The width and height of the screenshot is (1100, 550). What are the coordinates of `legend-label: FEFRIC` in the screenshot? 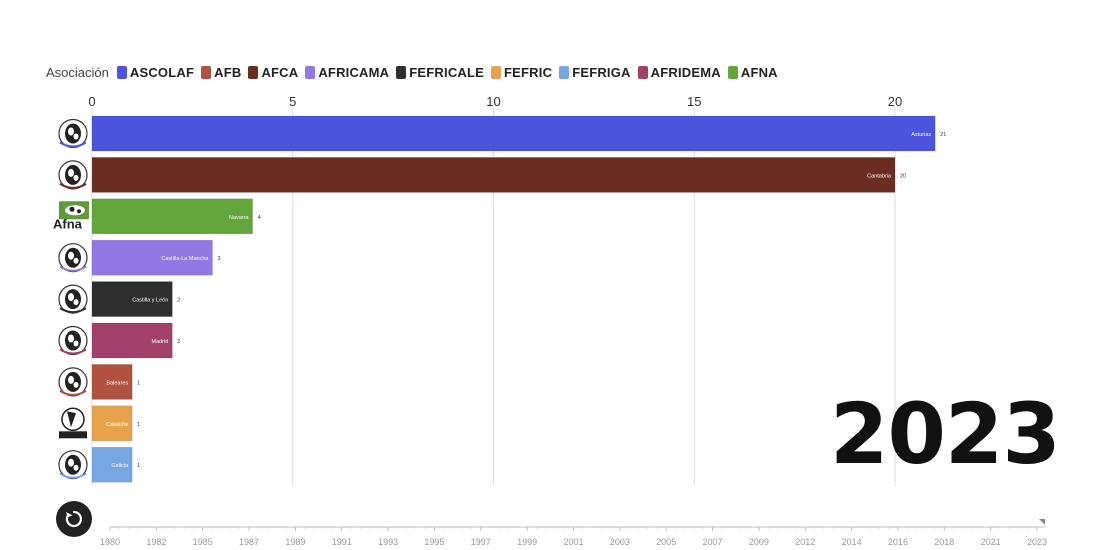 It's located at (528, 72).